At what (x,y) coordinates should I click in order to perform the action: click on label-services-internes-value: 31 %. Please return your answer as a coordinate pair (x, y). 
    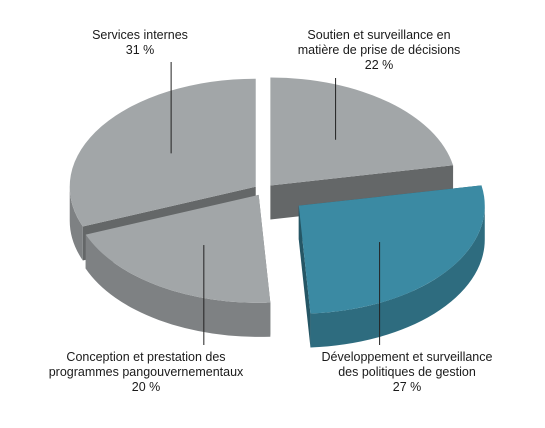
    Looking at the image, I should click on (140, 50).